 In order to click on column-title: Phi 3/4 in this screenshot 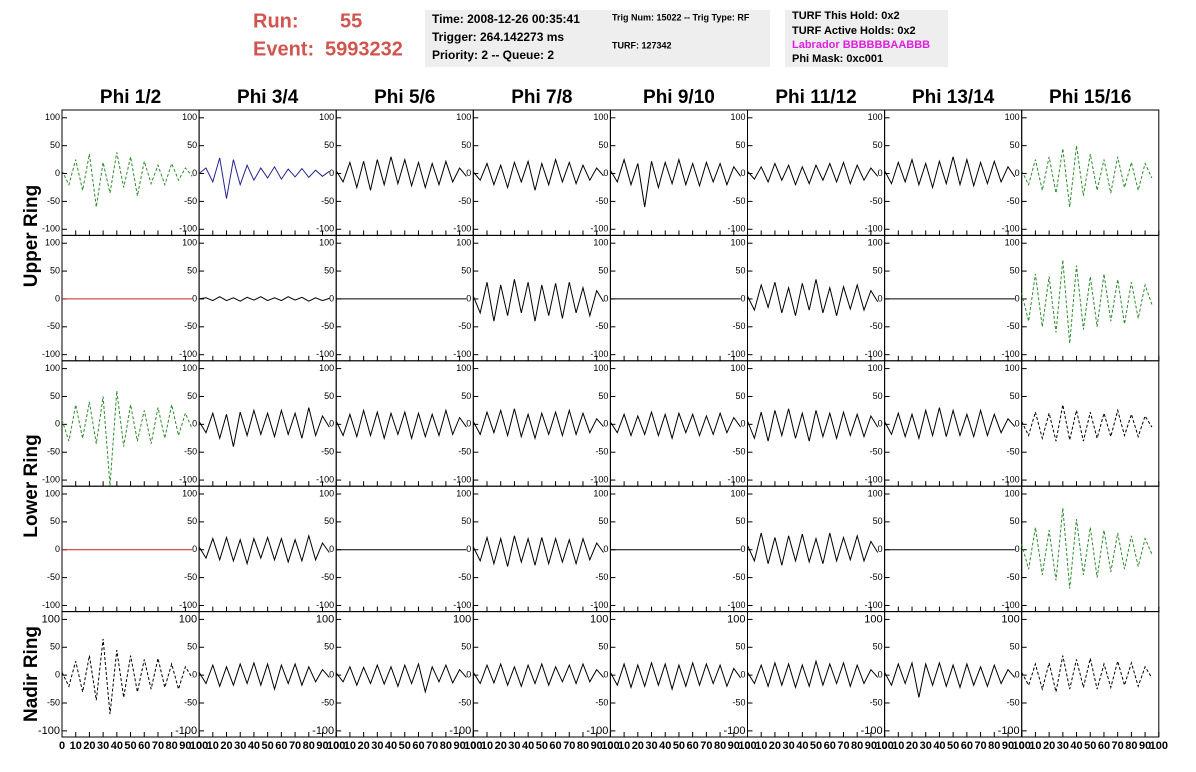, I will do `click(268, 97)`.